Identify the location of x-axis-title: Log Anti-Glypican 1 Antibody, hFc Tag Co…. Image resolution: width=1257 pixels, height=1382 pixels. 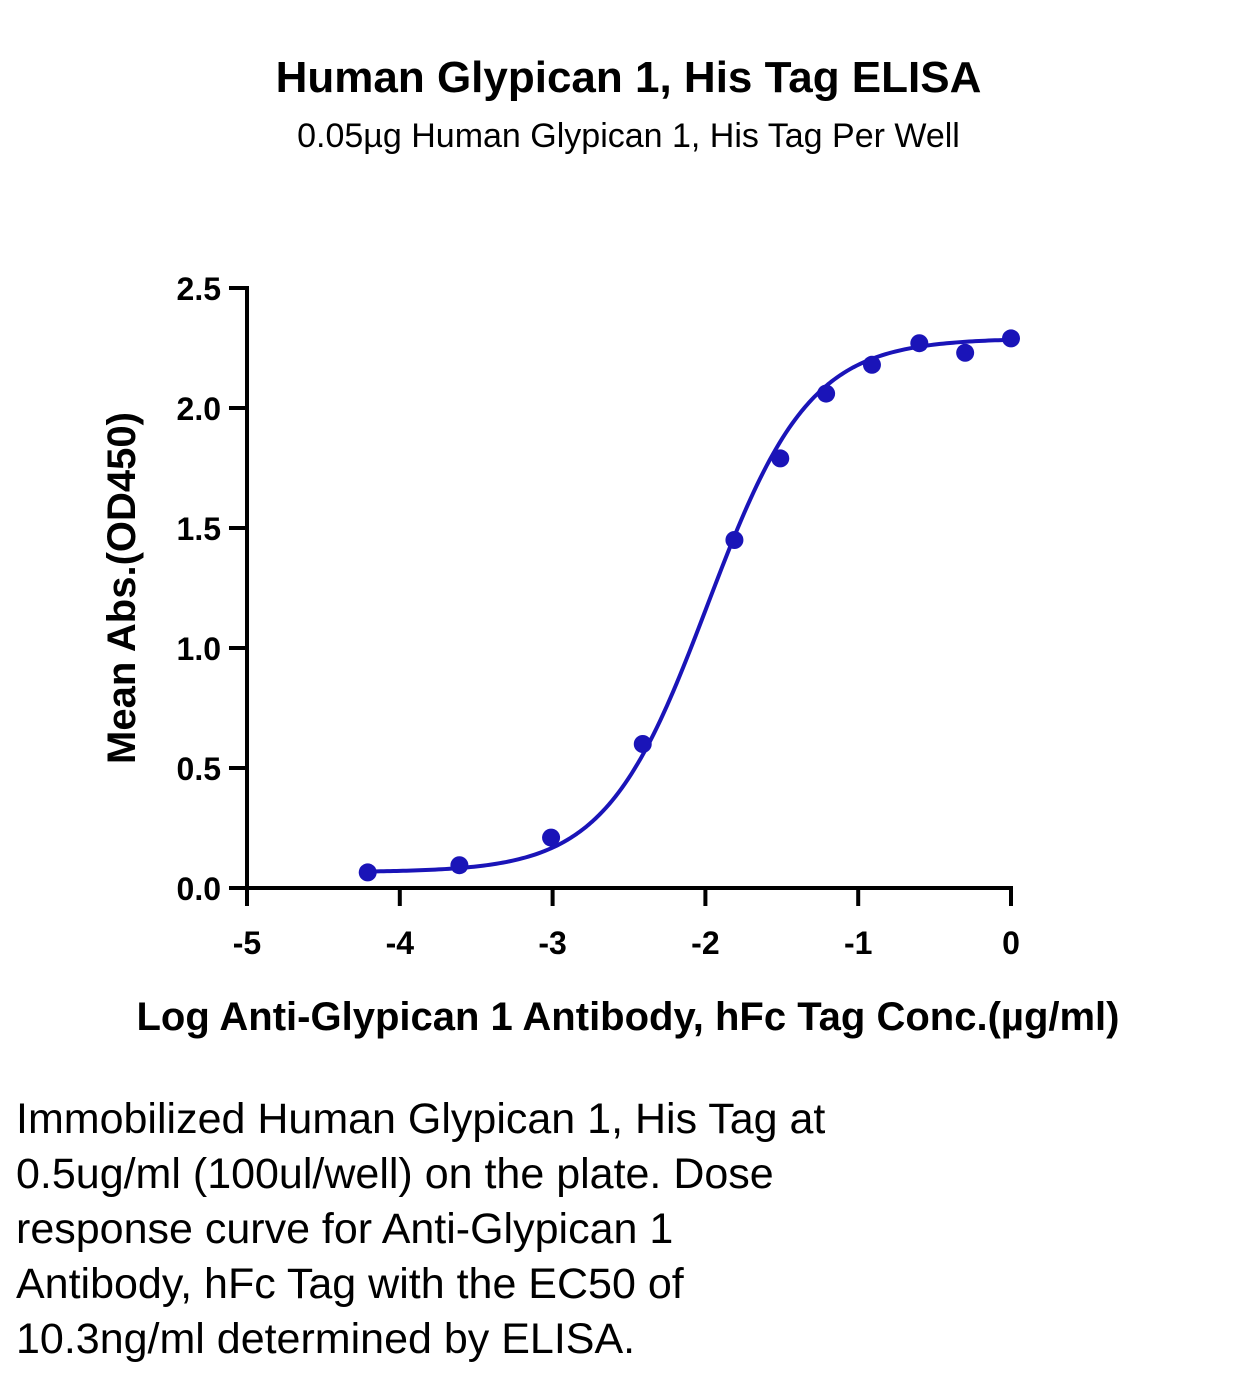
(627, 1017).